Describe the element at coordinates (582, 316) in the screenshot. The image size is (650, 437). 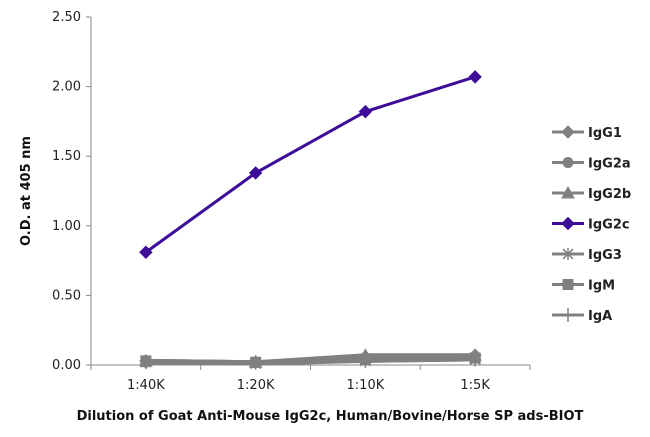
I see `legend-item-iga: IgA` at that location.